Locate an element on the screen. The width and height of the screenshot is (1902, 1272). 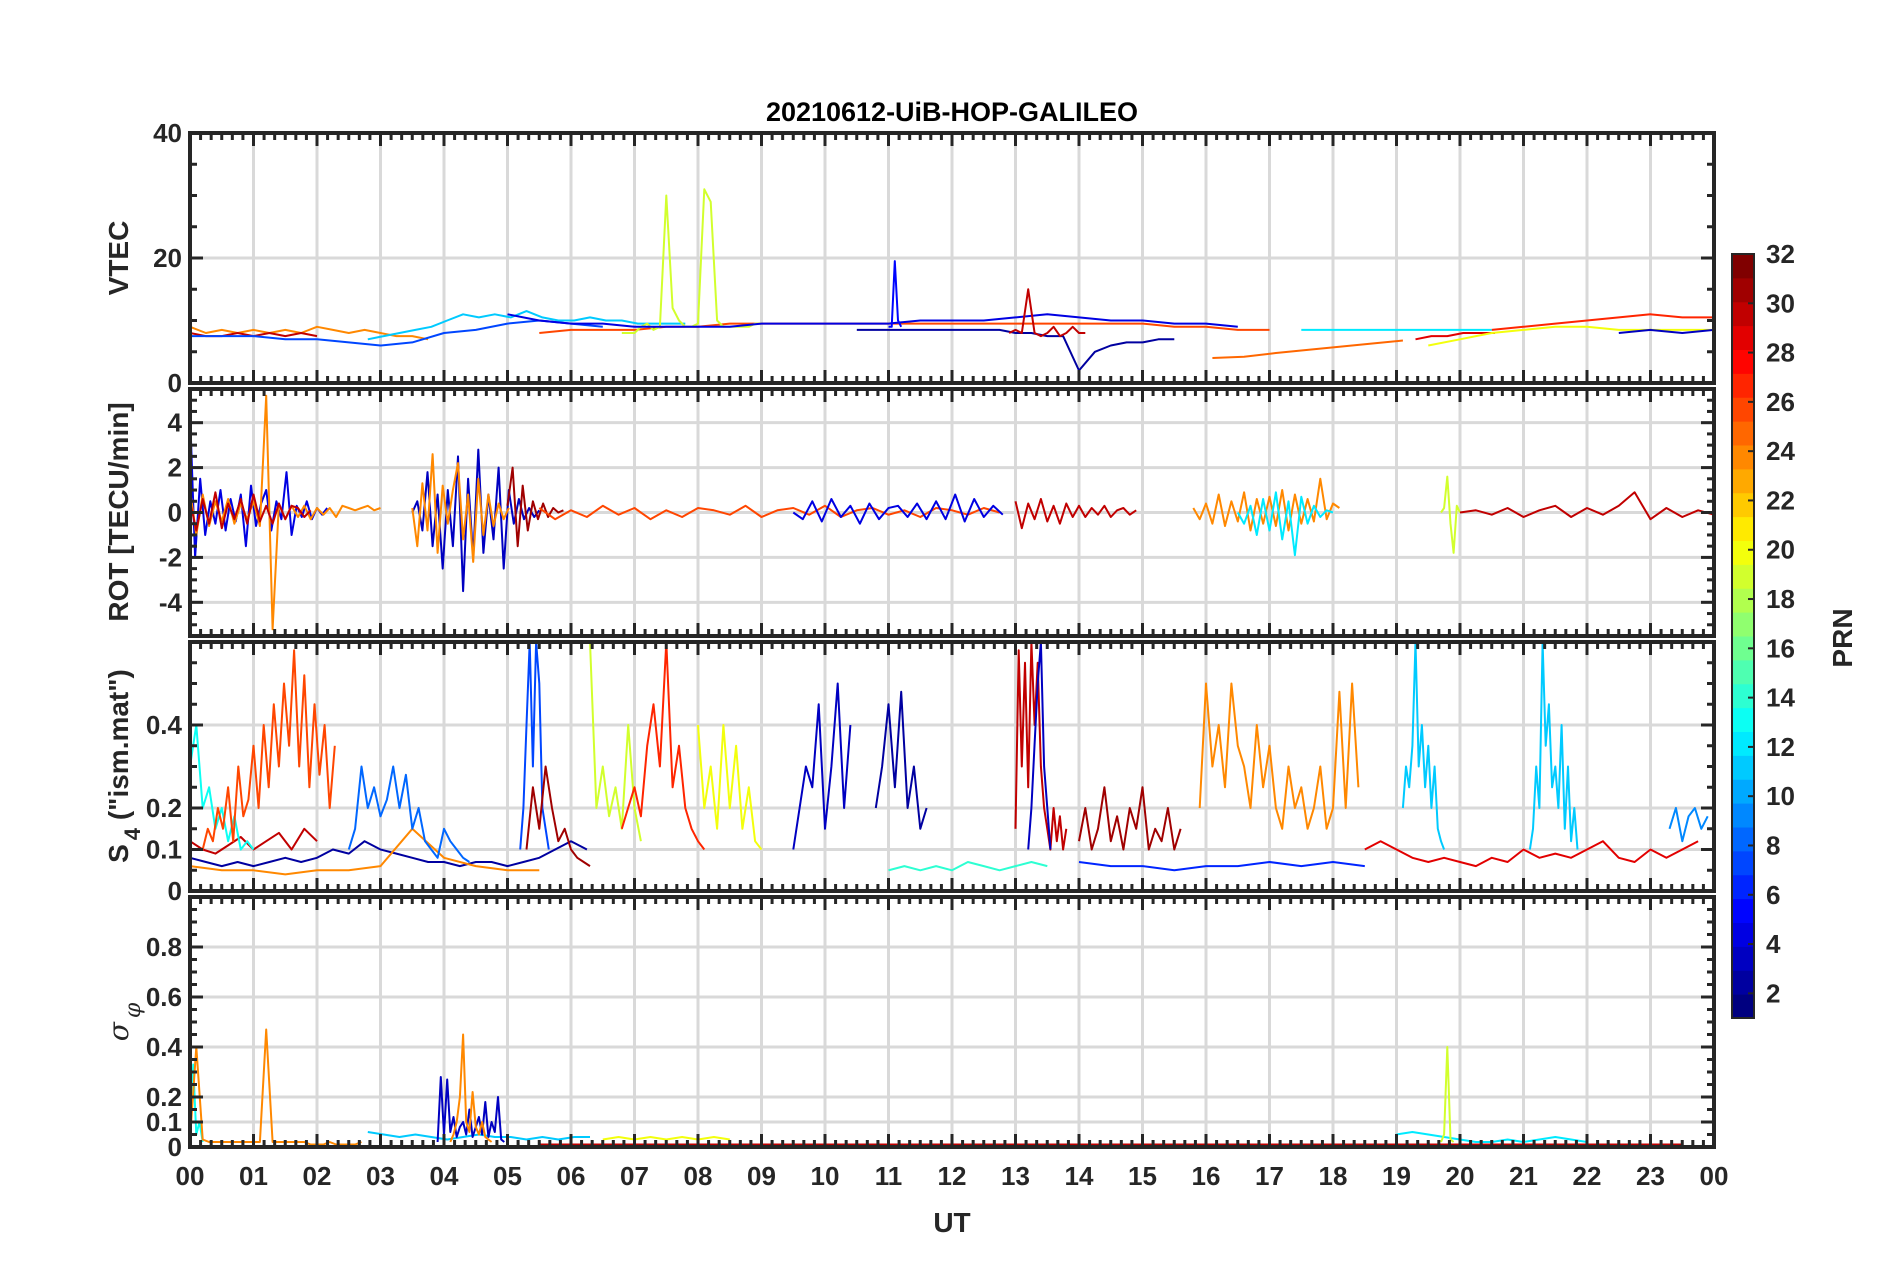
y-tick-label: 0.2 is located at coordinates (164, 1097).